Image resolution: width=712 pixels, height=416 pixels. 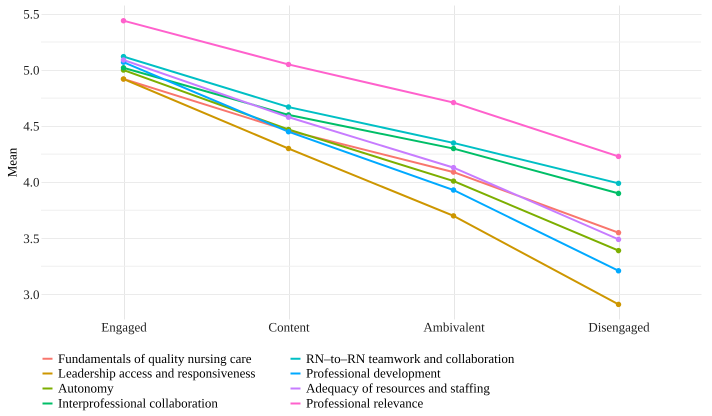 What do you see at coordinates (12, 162) in the screenshot?
I see `y-axis-title: Mean` at bounding box center [12, 162].